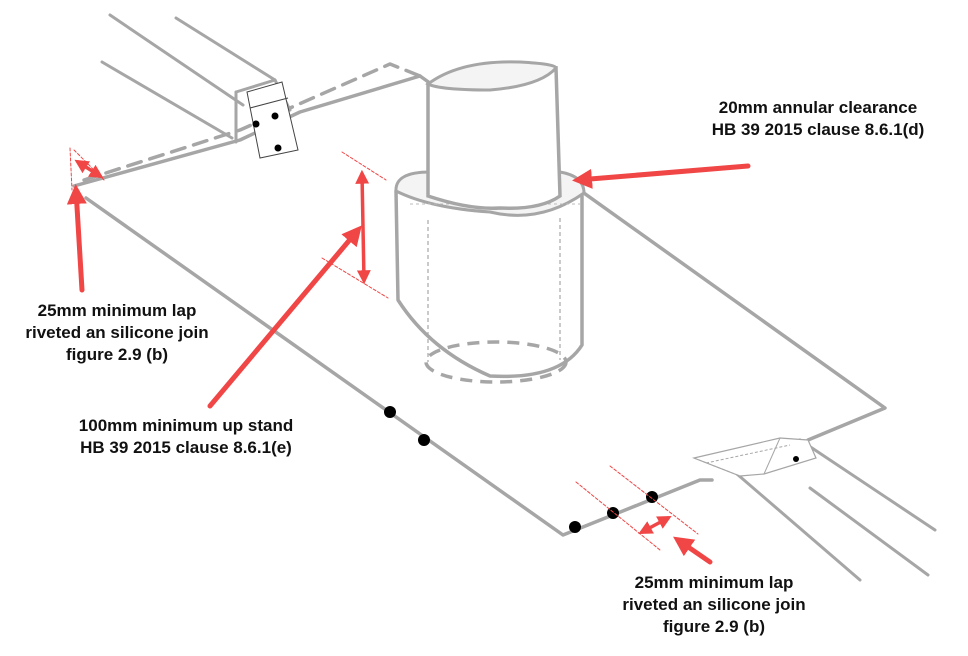 The image size is (968, 656). I want to click on upstand-dimension, so click(298, 280).